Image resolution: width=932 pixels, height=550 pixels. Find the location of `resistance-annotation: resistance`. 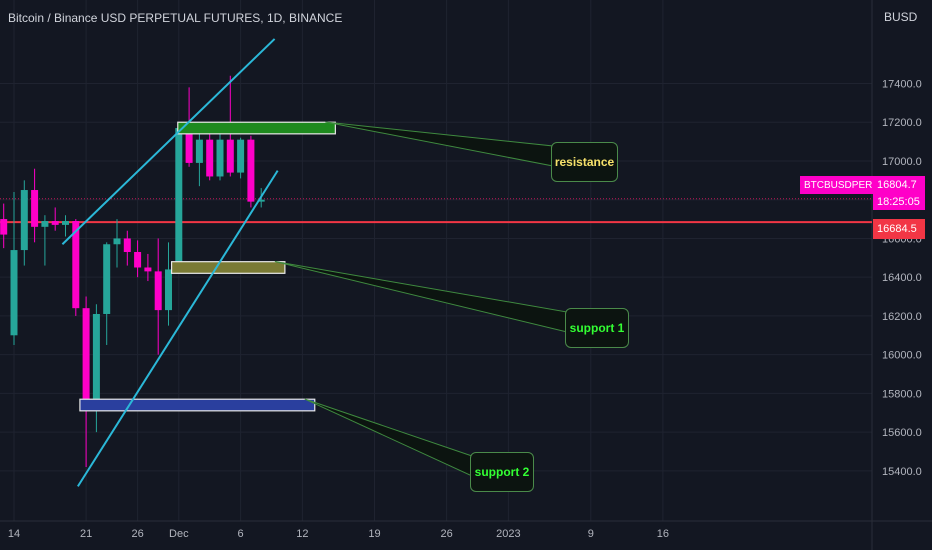

resistance-annotation: resistance is located at coordinates (584, 162).